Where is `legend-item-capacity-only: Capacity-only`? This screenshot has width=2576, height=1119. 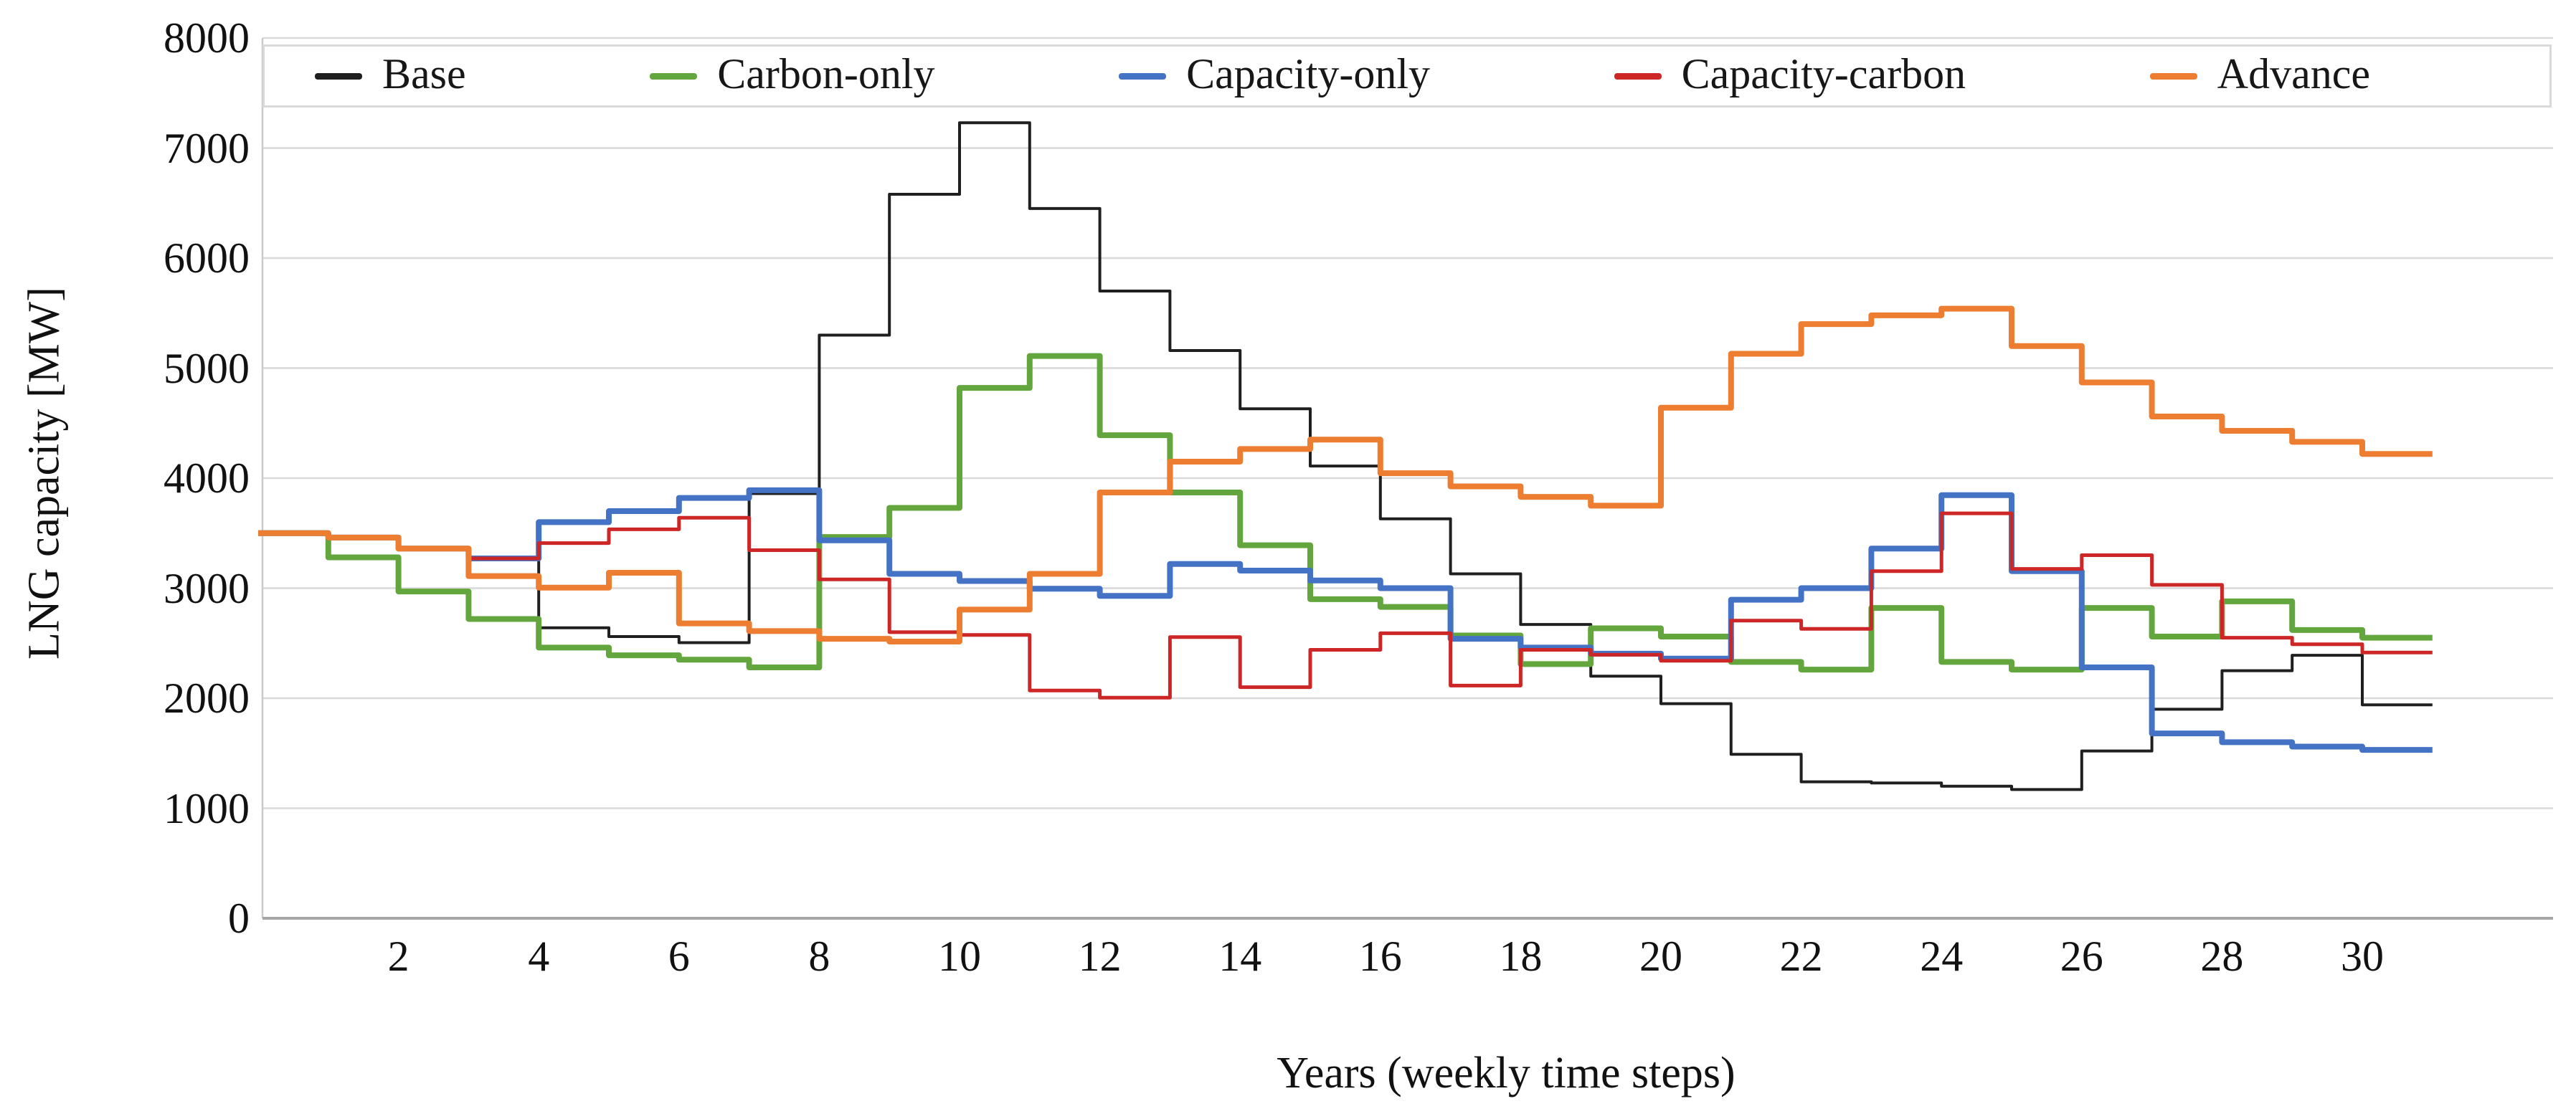 legend-item-capacity-only: Capacity-only is located at coordinates (1274, 76).